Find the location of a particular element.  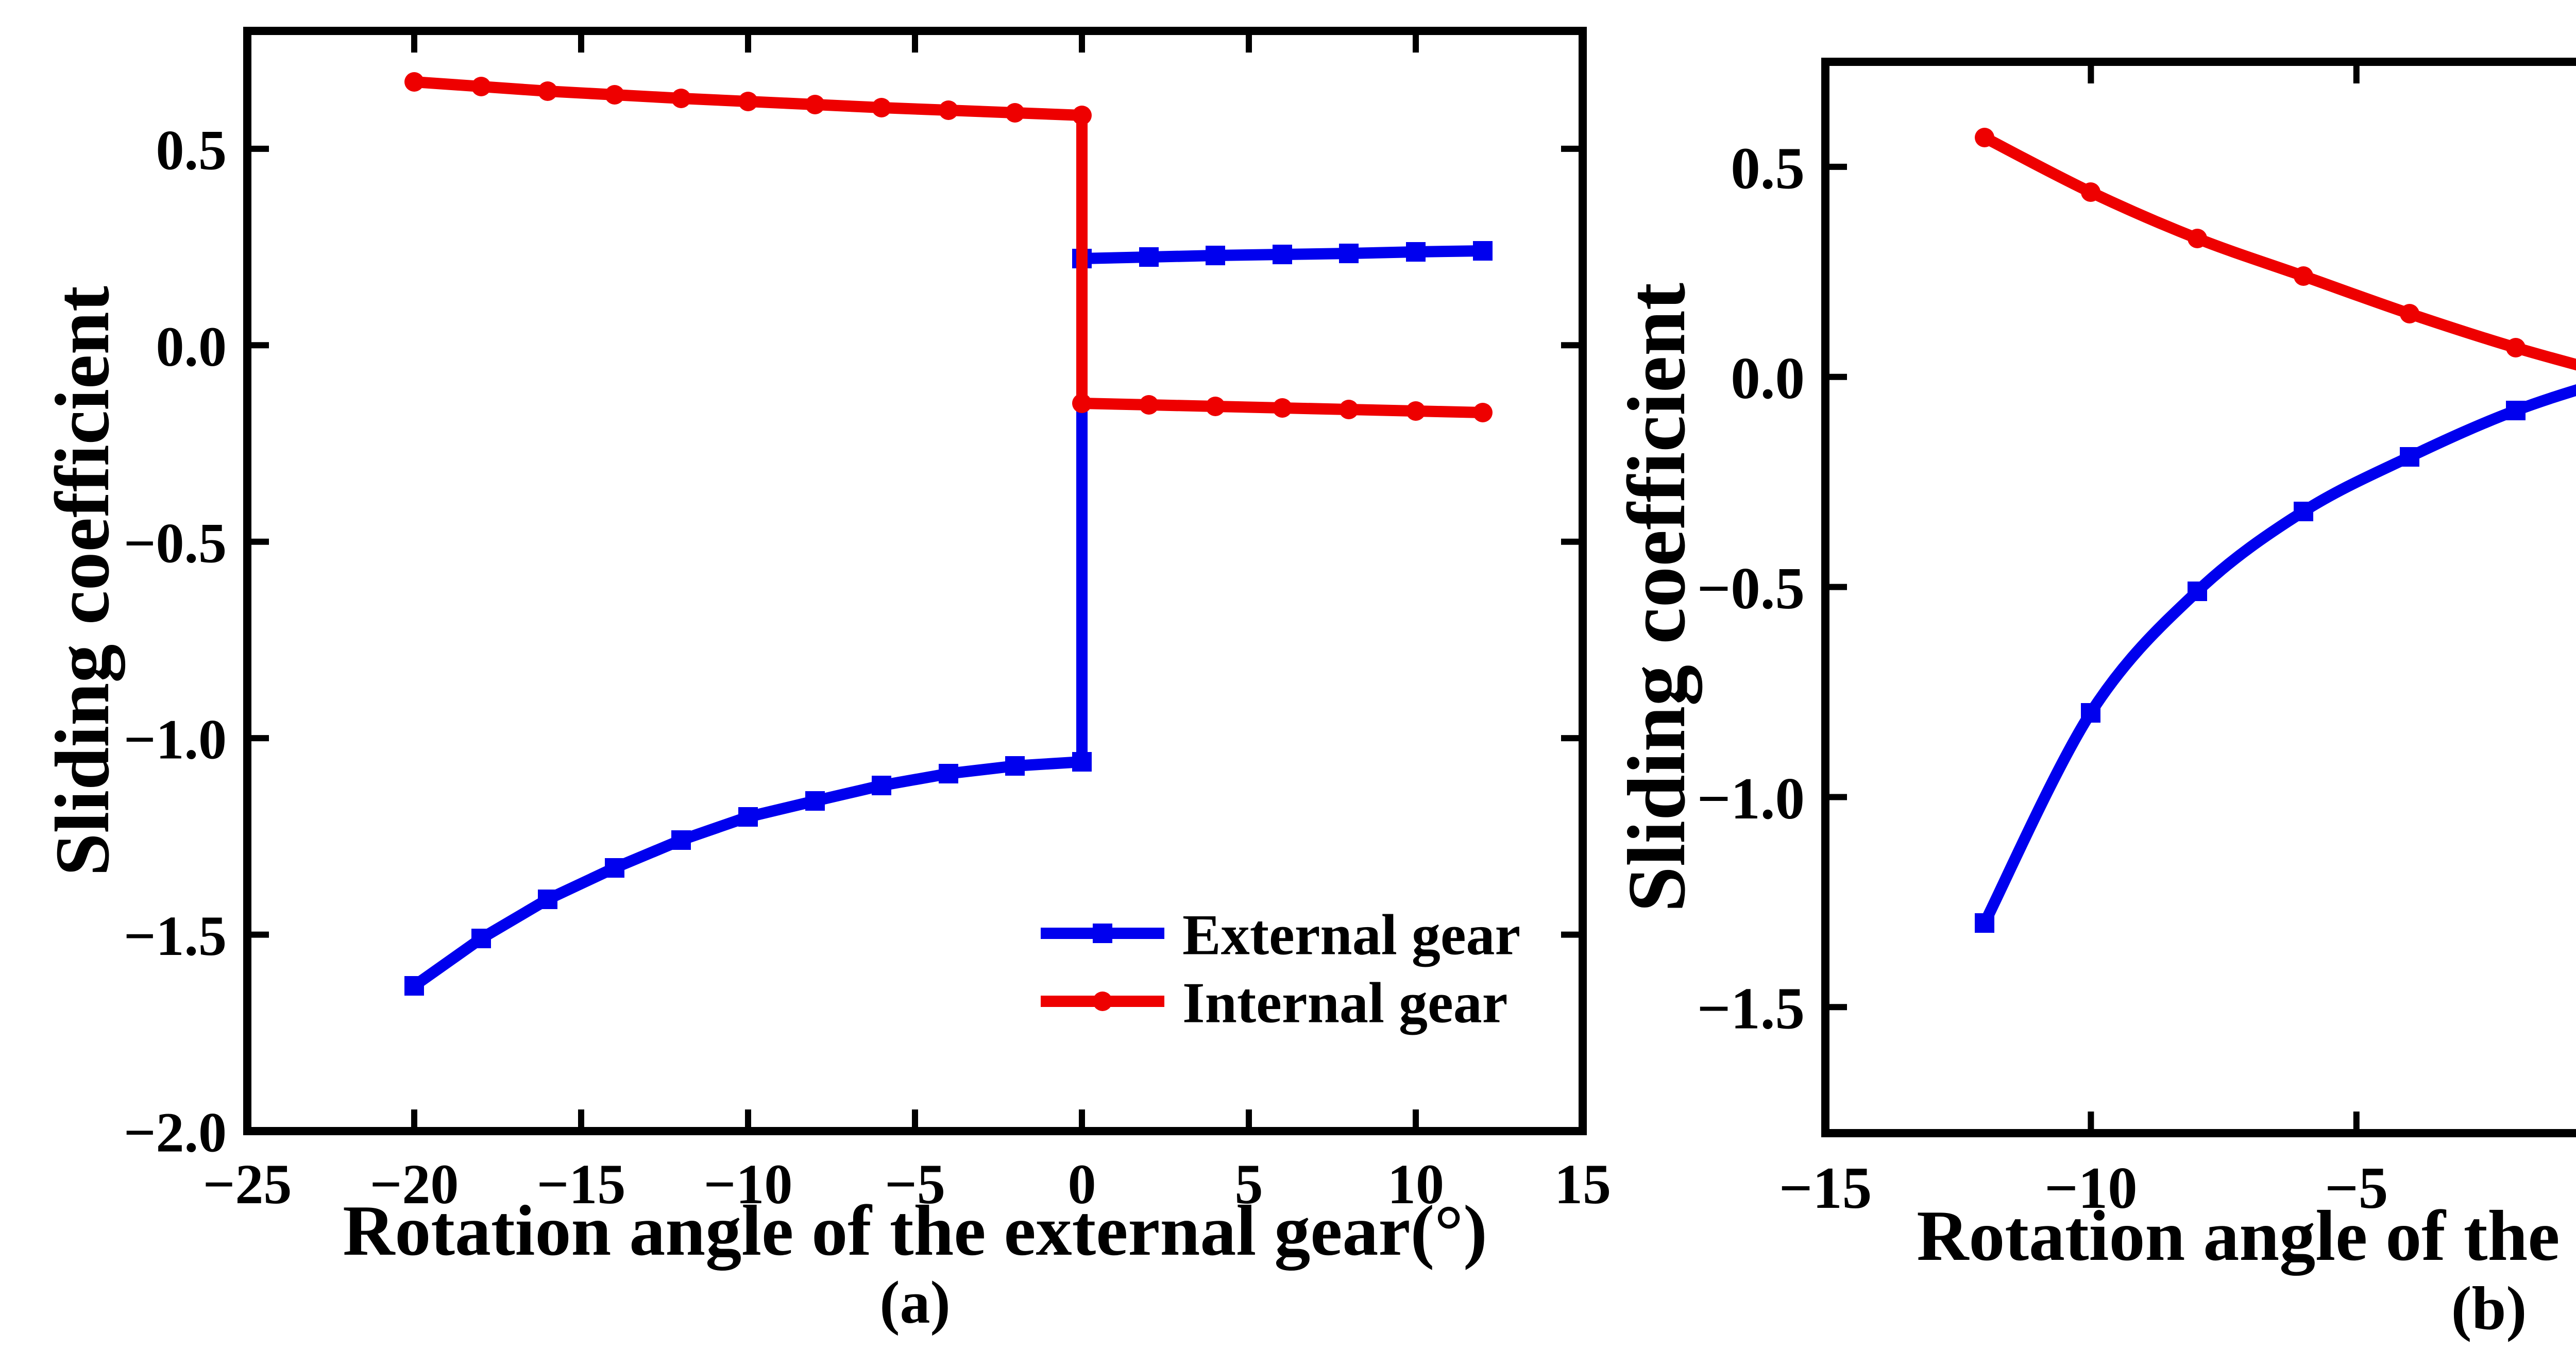

x-tick-label: 0 is located at coordinates (1082, 1185).